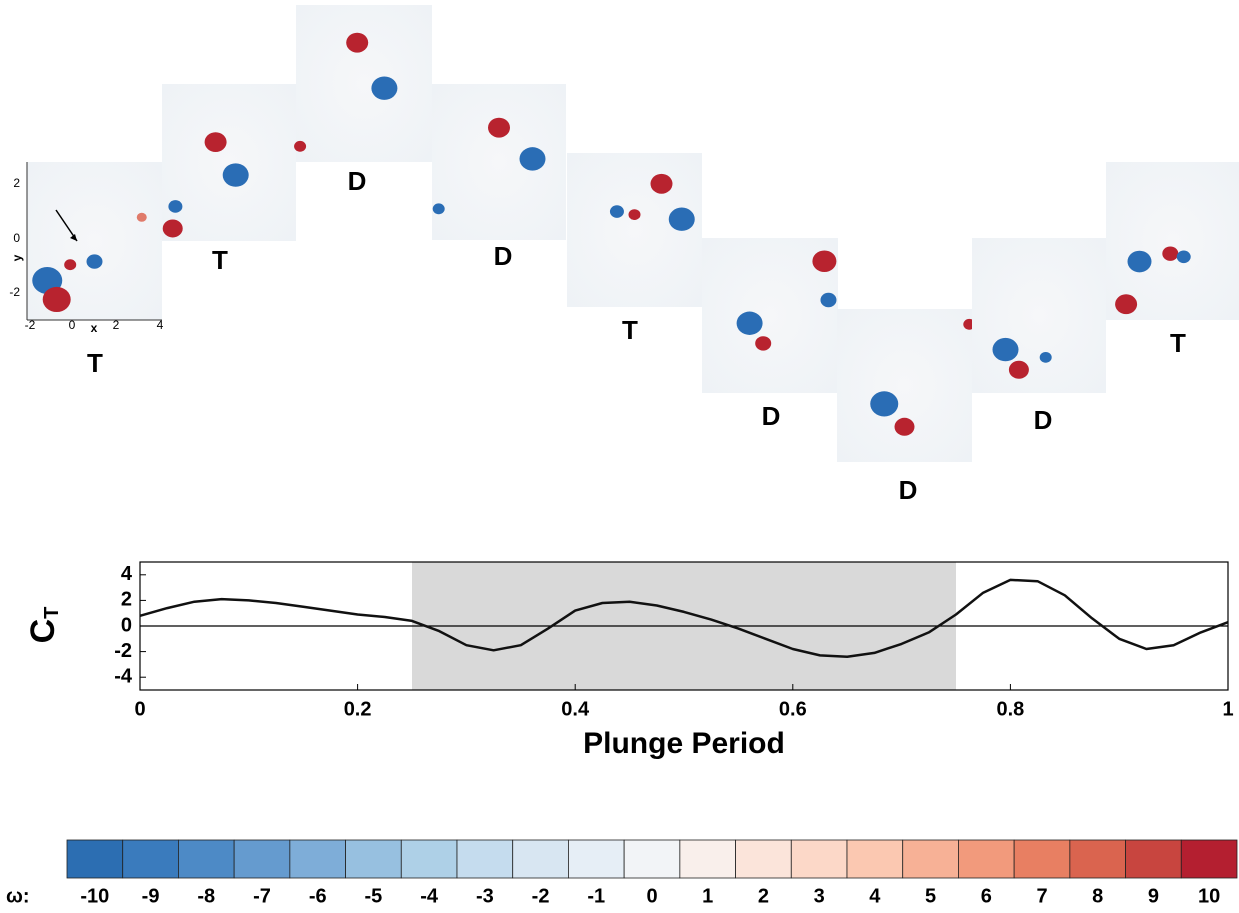 This screenshot has height=913, width=1239. I want to click on colorbar-tick-label: 4, so click(875, 896).